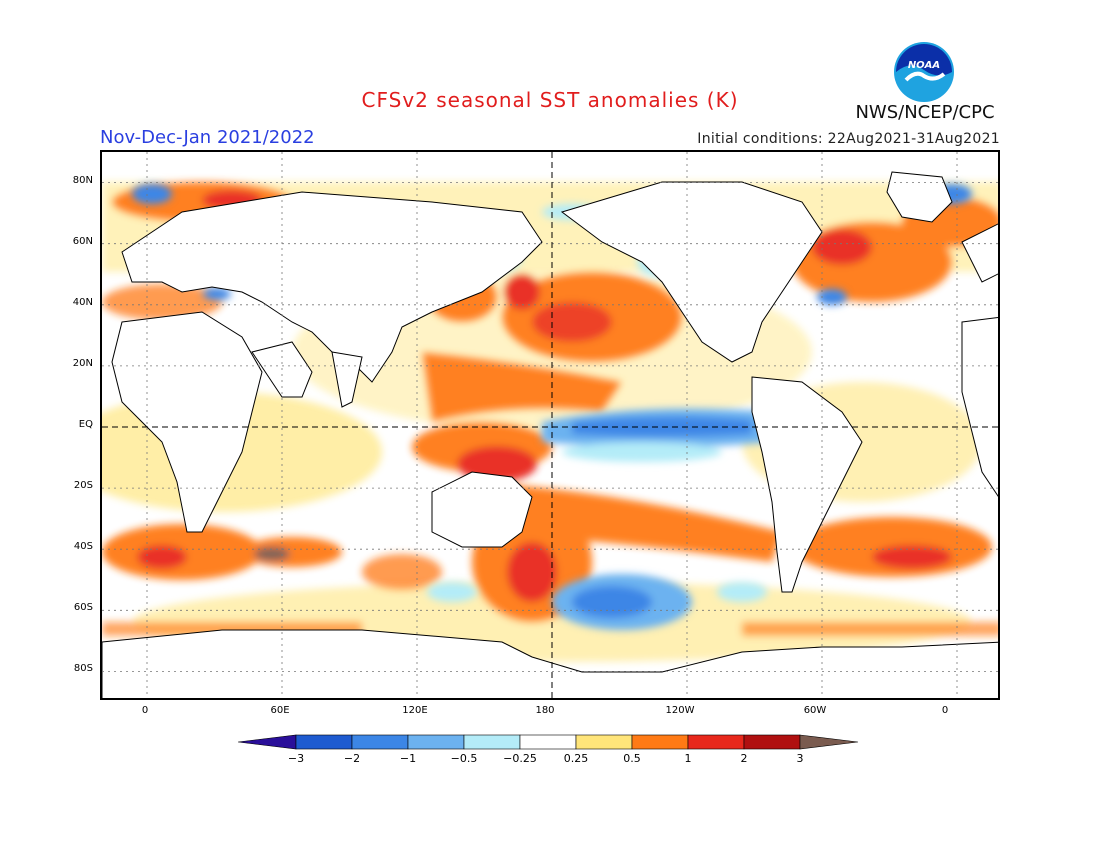 The width and height of the screenshot is (1100, 850). Describe the element at coordinates (82, 241) in the screenshot. I see `lat-label: 60N` at that location.